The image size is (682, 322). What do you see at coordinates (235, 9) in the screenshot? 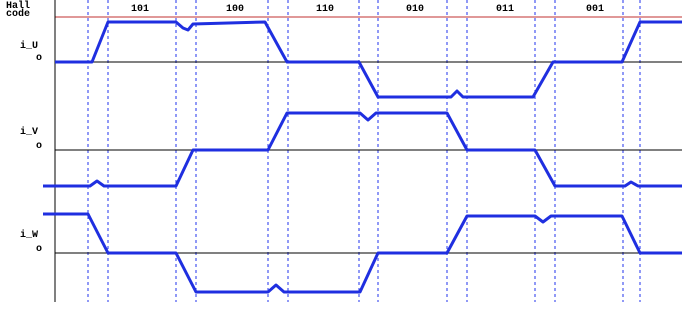
I see `hall-code: 100` at bounding box center [235, 9].